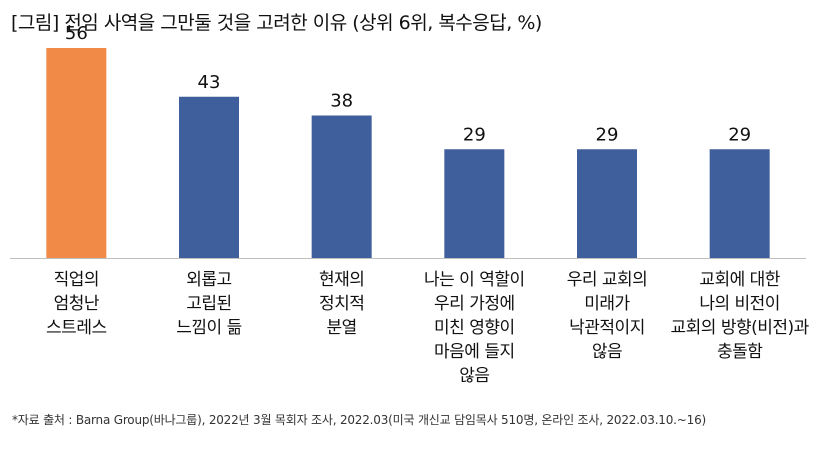 This screenshot has height=452, width=835. I want to click on data-label-2: 43, so click(209, 82).